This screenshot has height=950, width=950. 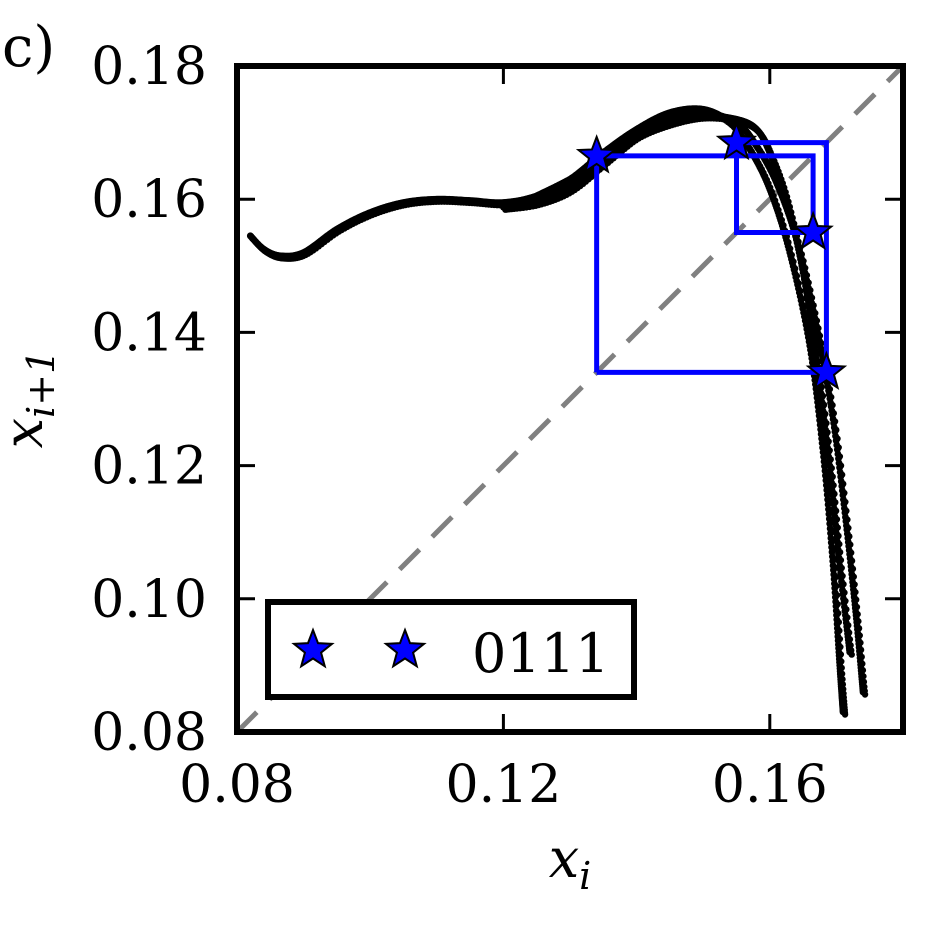 I want to click on y-tick-label: 0.16, so click(x=149, y=200).